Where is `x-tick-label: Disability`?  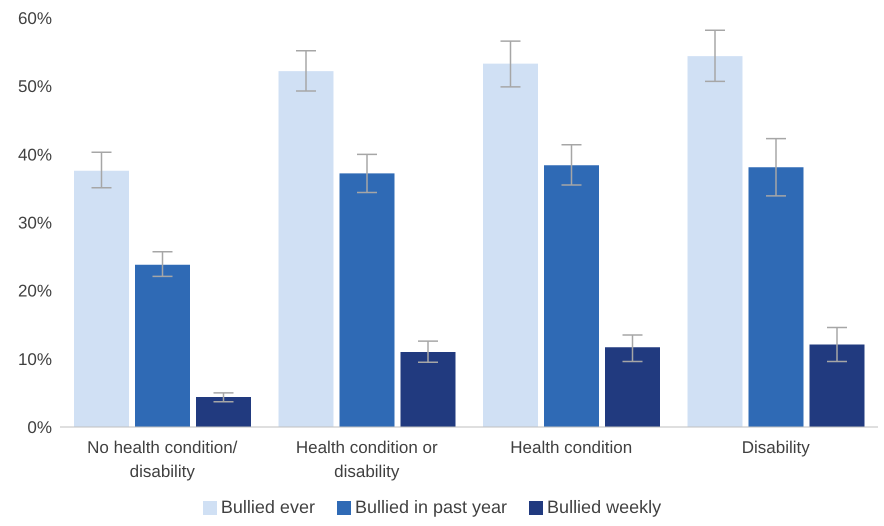
x-tick-label: Disability is located at coordinates (776, 447).